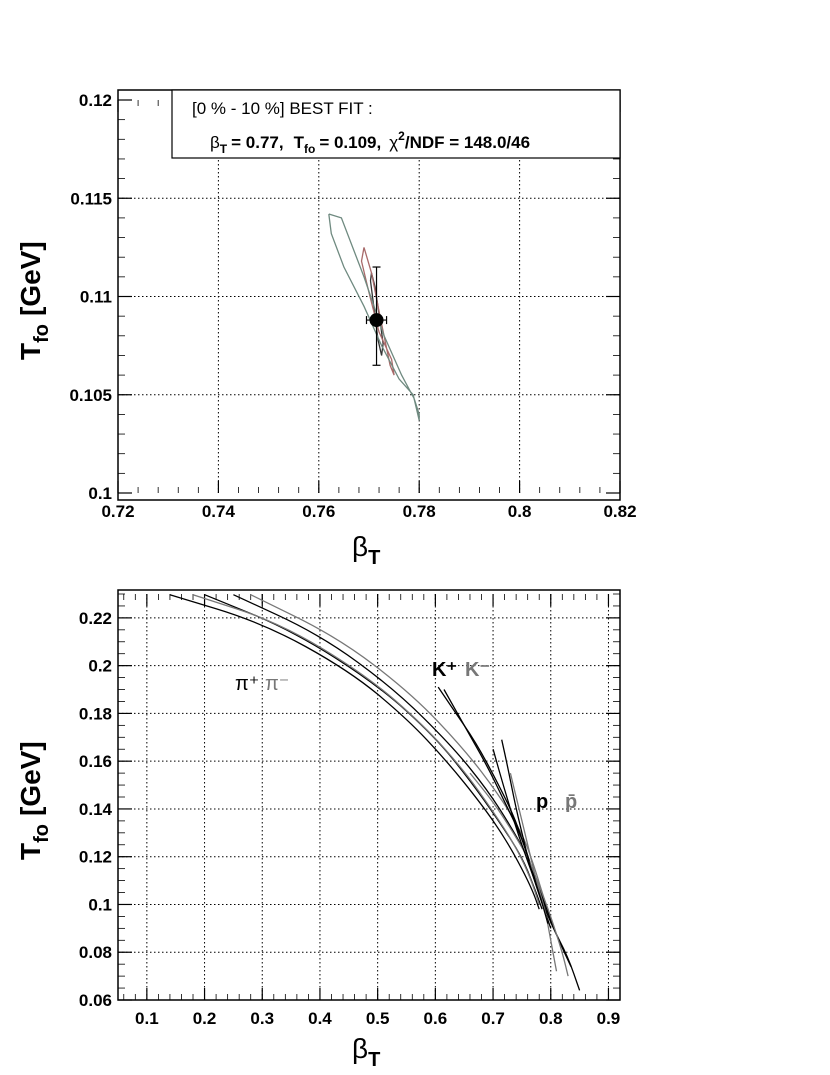 This screenshot has width=830, height=1075. I want to click on legend-t-value: = 0.109,, so click(350, 142).